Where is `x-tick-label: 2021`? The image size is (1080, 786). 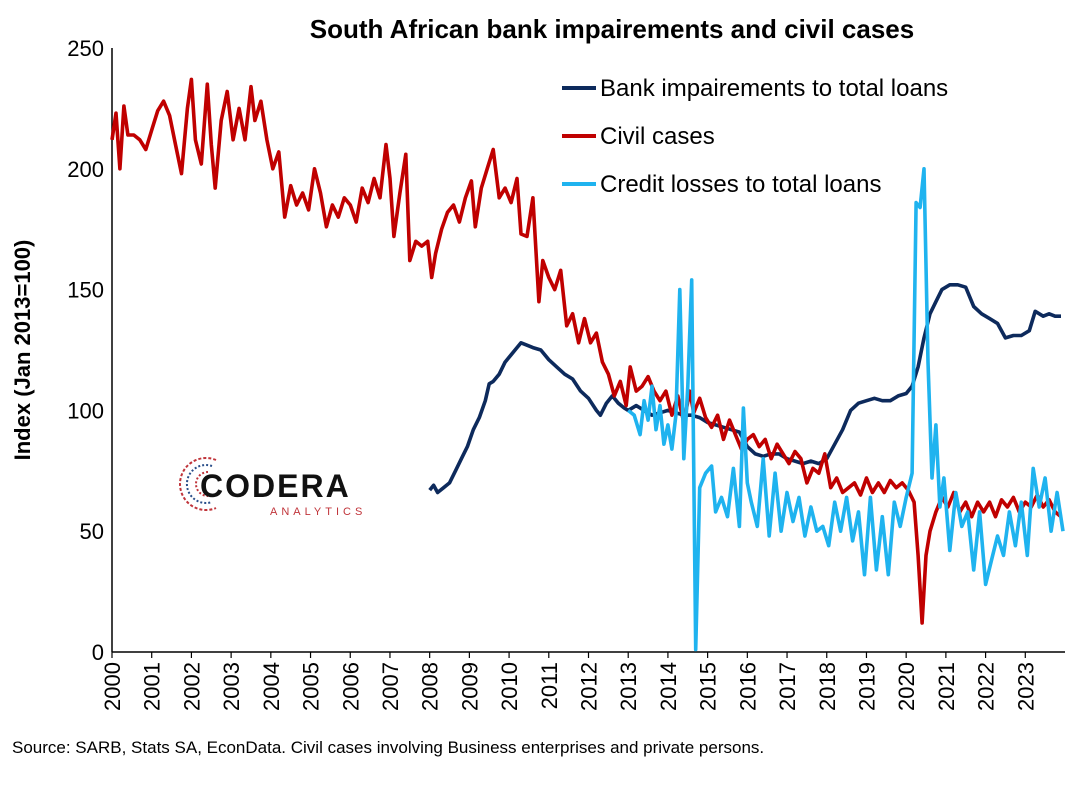 x-tick-label: 2021 is located at coordinates (946, 686).